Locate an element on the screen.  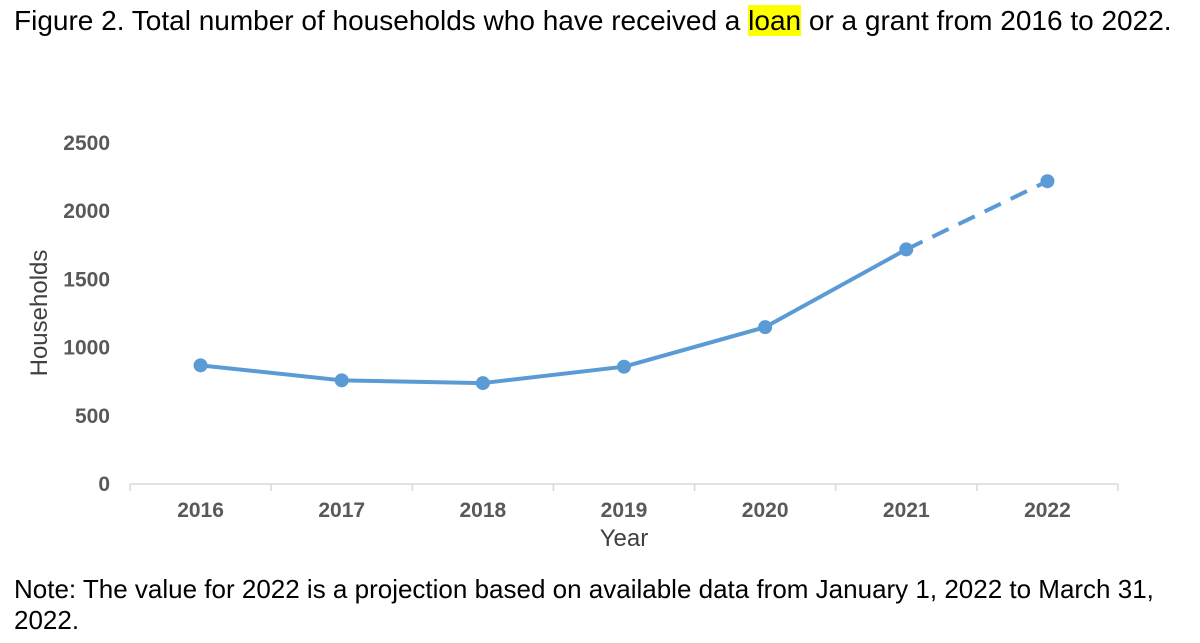
y-tick-label: 0 is located at coordinates (104, 484).